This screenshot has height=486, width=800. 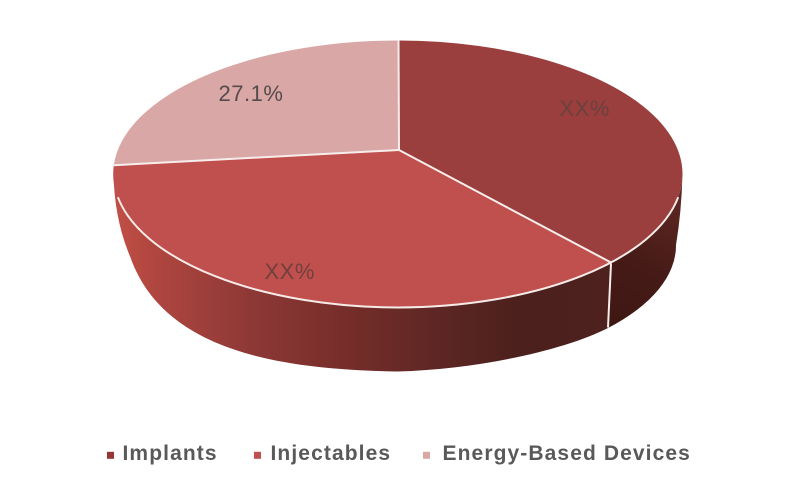 I want to click on svg-text: Implants, so click(x=170, y=453).